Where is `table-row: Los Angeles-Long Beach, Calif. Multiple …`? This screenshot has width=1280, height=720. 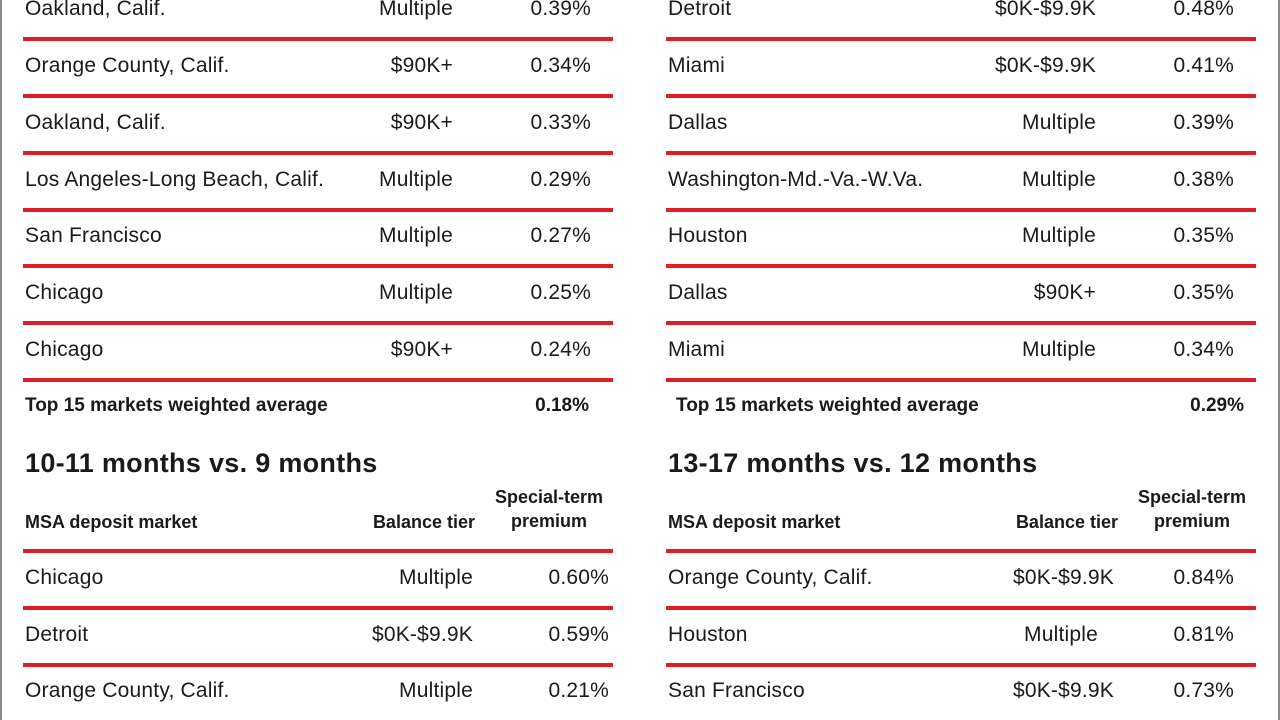 table-row: Los Angeles-Long Beach, Calif. Multiple … is located at coordinates (318, 180).